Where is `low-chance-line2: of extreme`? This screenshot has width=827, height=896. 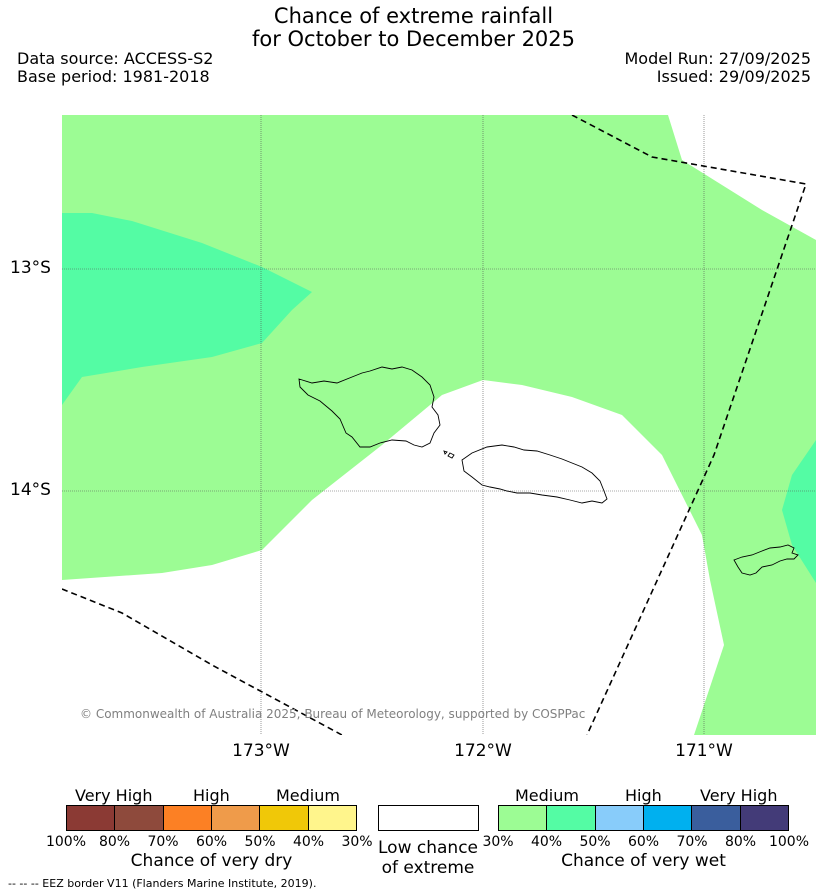 low-chance-line2: of extreme is located at coordinates (428, 868).